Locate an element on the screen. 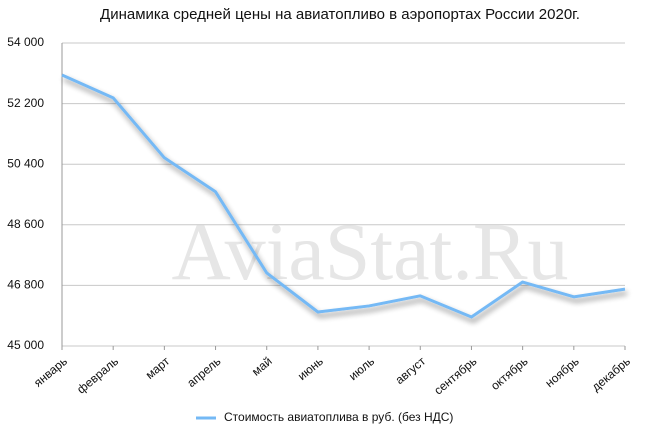 The image size is (650, 433). x-tick-label: сентябрь is located at coordinates (455, 376).